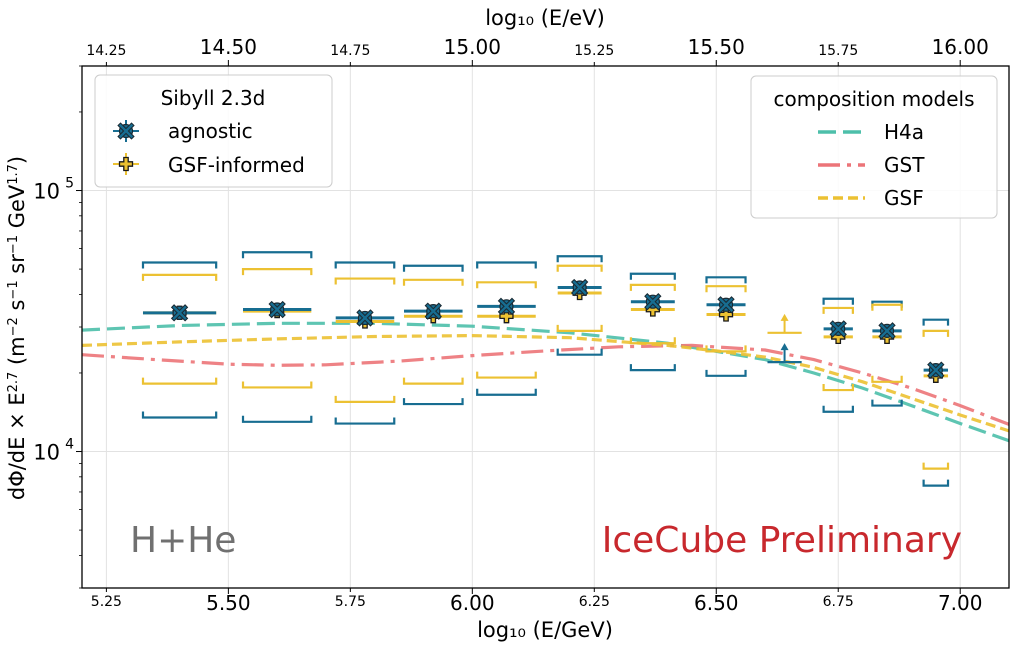 Image resolution: width=1017 pixels, height=649 pixels. I want to click on x2-tick-label: 14.25, so click(106, 51).